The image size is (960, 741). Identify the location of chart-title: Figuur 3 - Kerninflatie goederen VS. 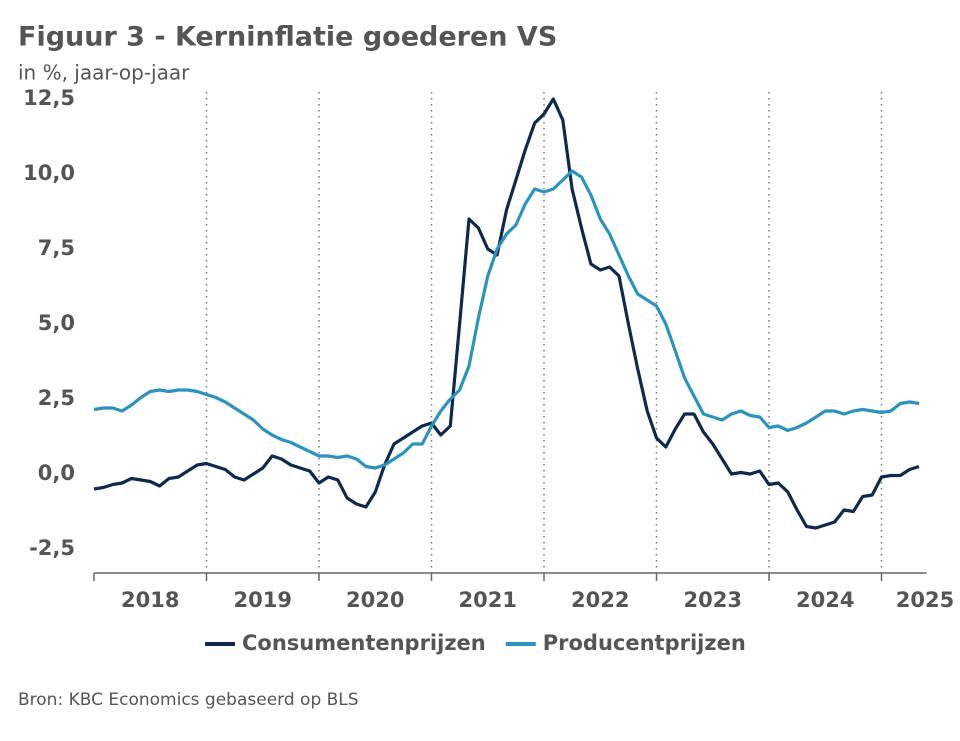
(287, 37).